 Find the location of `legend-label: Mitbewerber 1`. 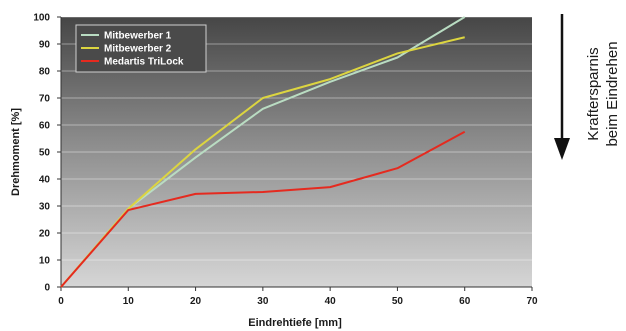

legend-label: Mitbewerber 1 is located at coordinates (138, 36).